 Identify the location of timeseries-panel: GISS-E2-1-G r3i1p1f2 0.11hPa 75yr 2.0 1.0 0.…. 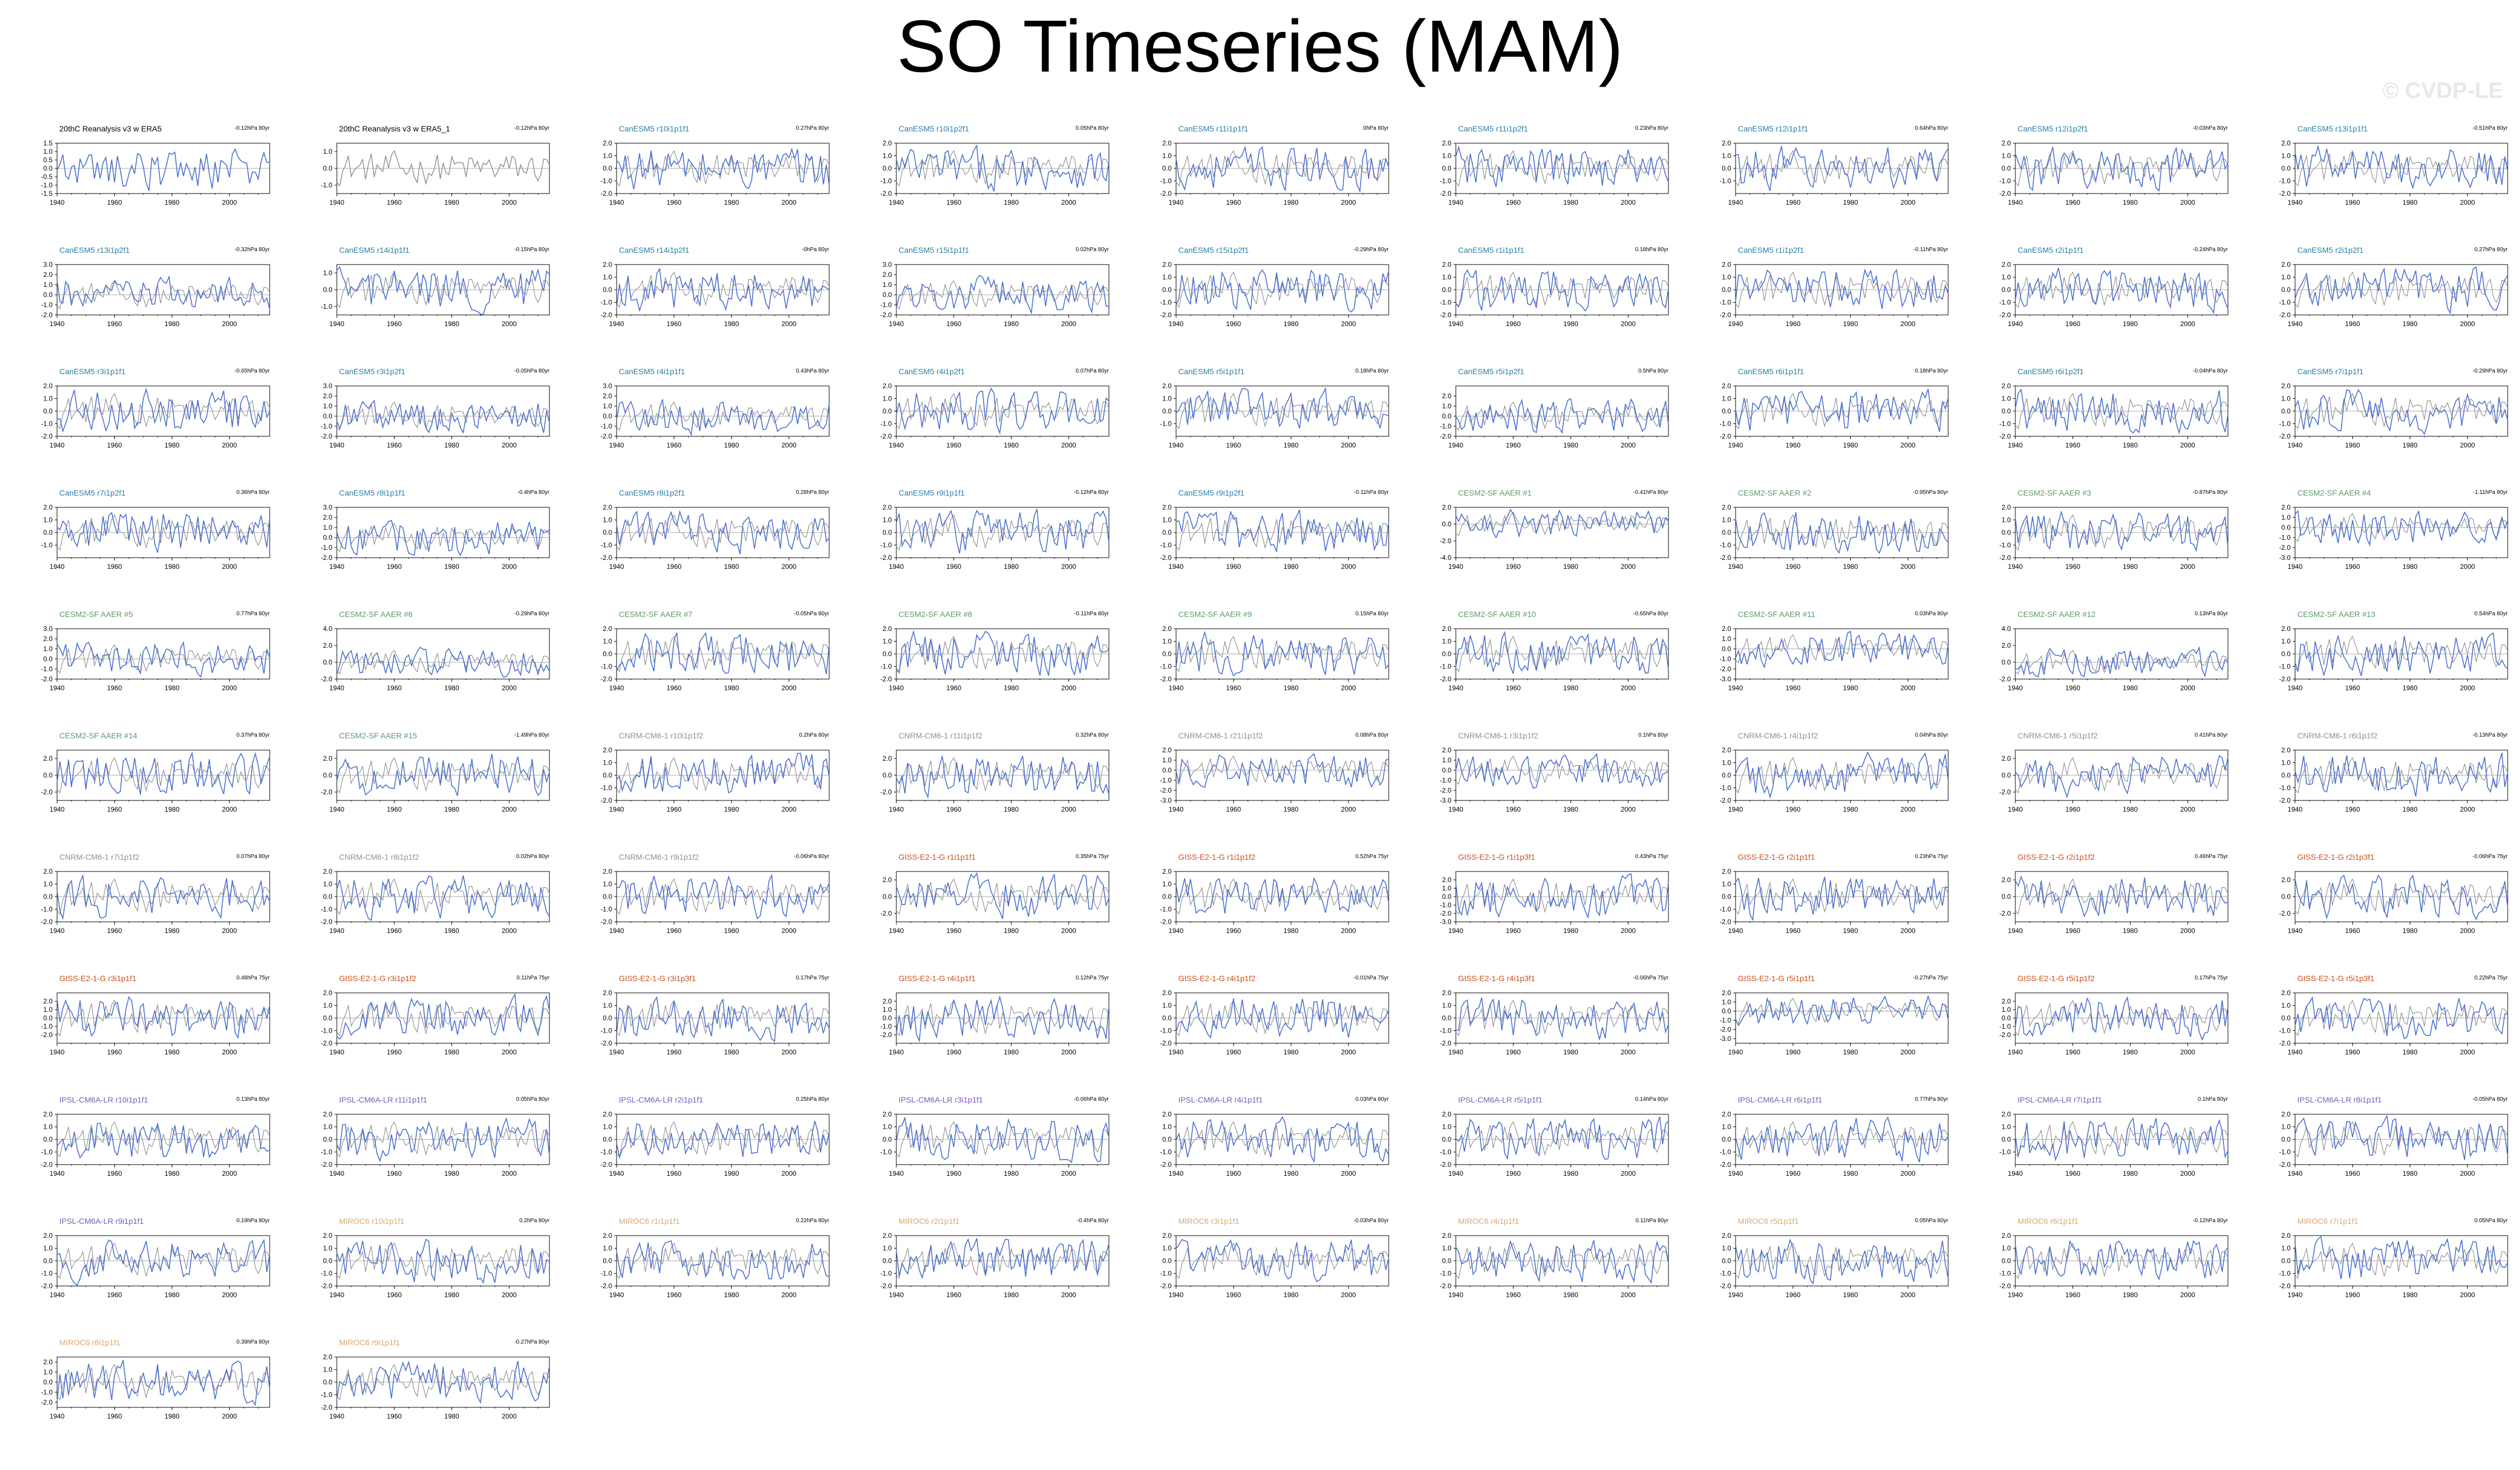
(432, 1018).